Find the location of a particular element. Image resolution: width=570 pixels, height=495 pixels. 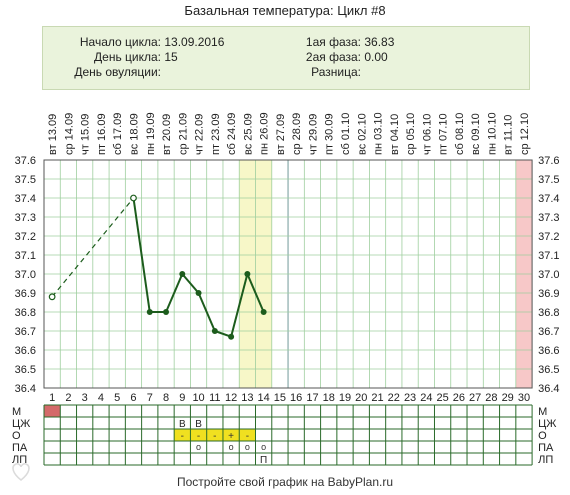

footer-link: BabyPlan.ru is located at coordinates (360, 482).